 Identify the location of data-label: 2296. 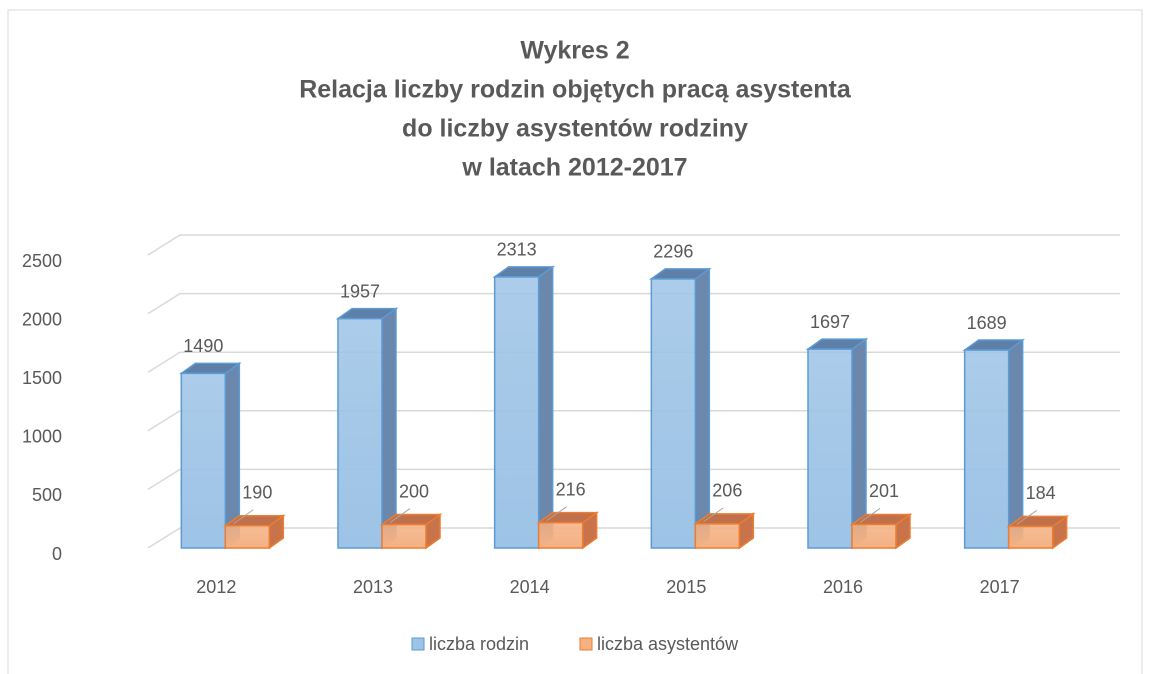
(673, 252).